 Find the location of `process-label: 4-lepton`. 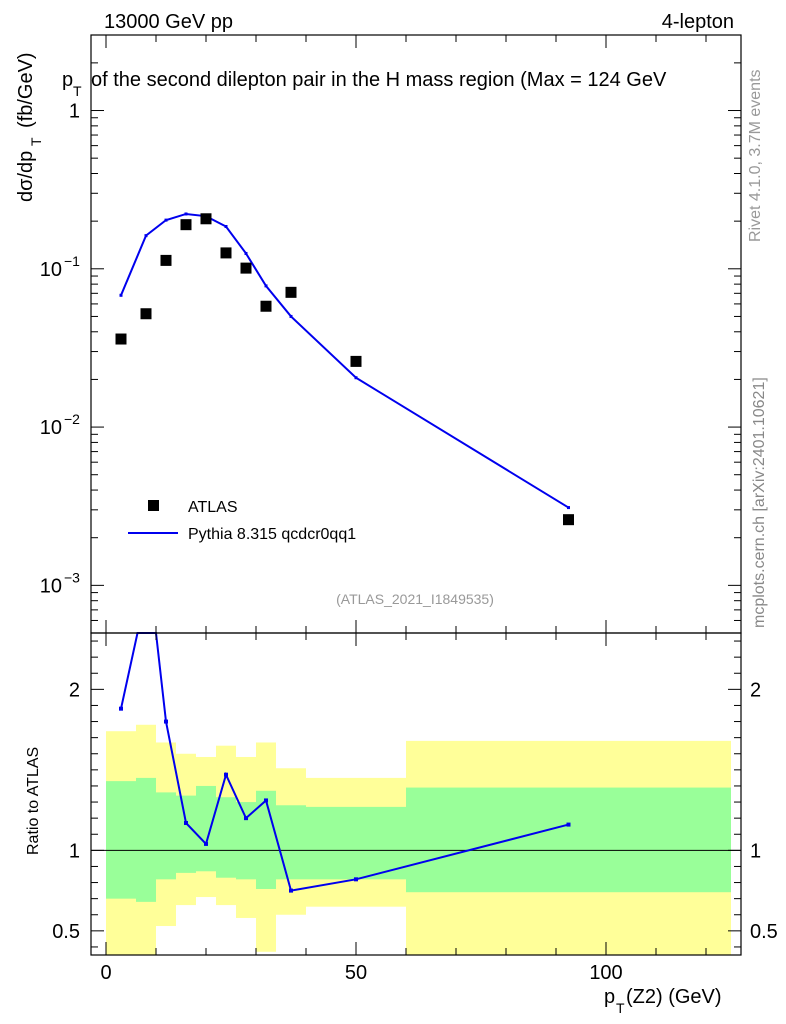

process-label: 4-lepton is located at coordinates (698, 22).